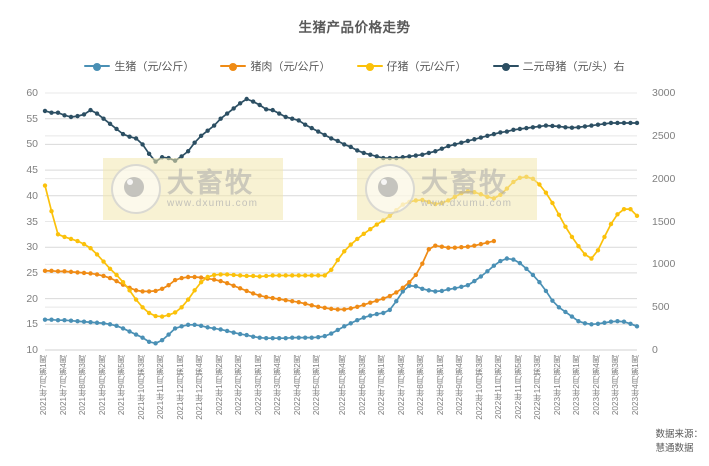  Describe the element at coordinates (317, 385) in the screenshot. I see `x-tick-14: 2022年5月第1周` at that location.